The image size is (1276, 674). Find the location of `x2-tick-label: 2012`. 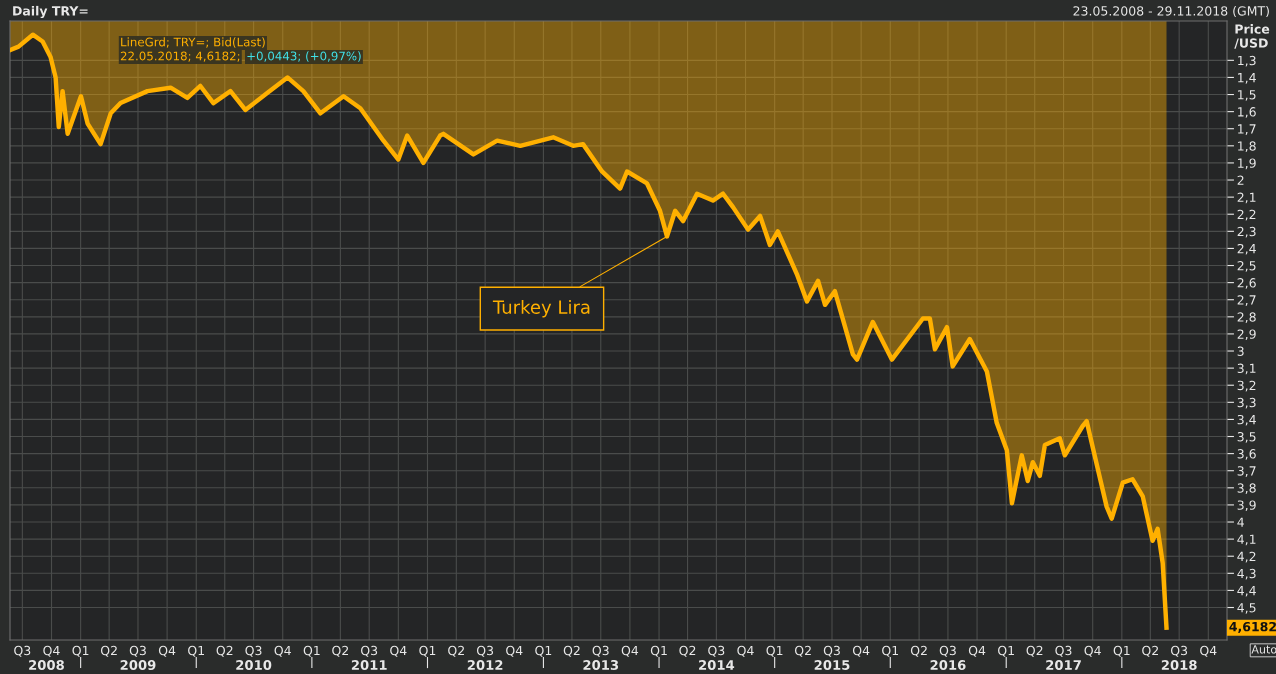

x2-tick-label: 2012 is located at coordinates (485, 665).